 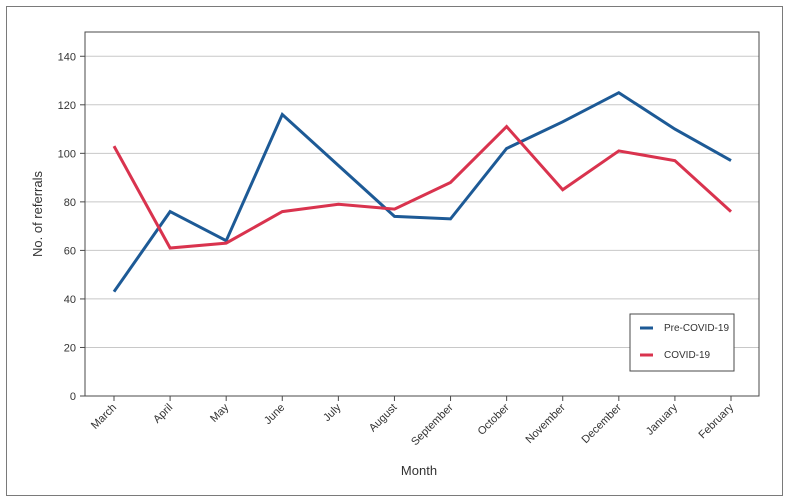 What do you see at coordinates (274, 414) in the screenshot?
I see `x-tick-label: June` at bounding box center [274, 414].